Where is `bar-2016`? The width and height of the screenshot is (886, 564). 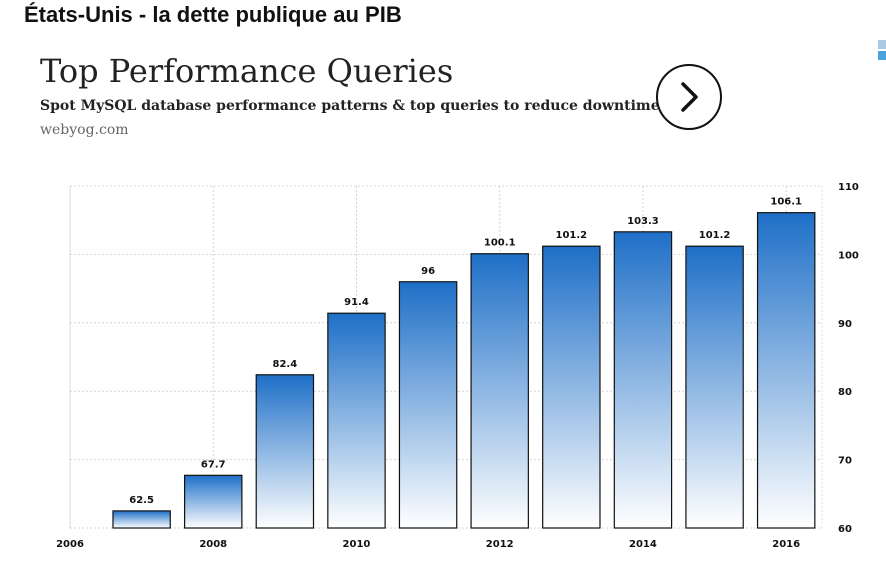
bar-2016 is located at coordinates (786, 370).